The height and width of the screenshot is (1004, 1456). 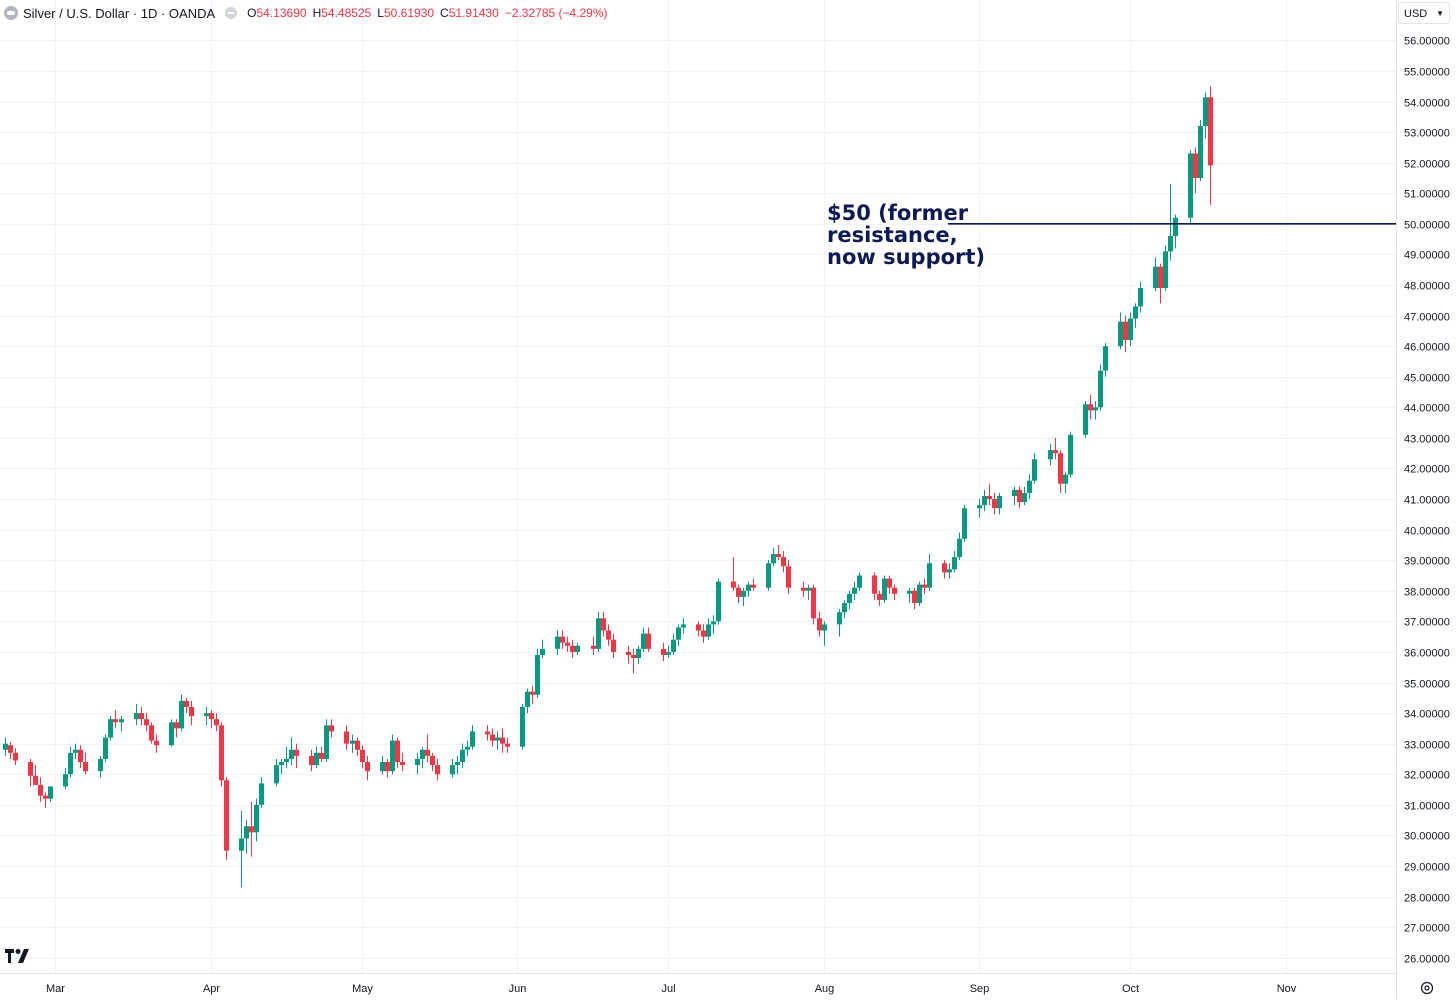 What do you see at coordinates (119, 13) in the screenshot?
I see `symbol-title: Silver / U.S. Dollar · 1D · OANDA` at bounding box center [119, 13].